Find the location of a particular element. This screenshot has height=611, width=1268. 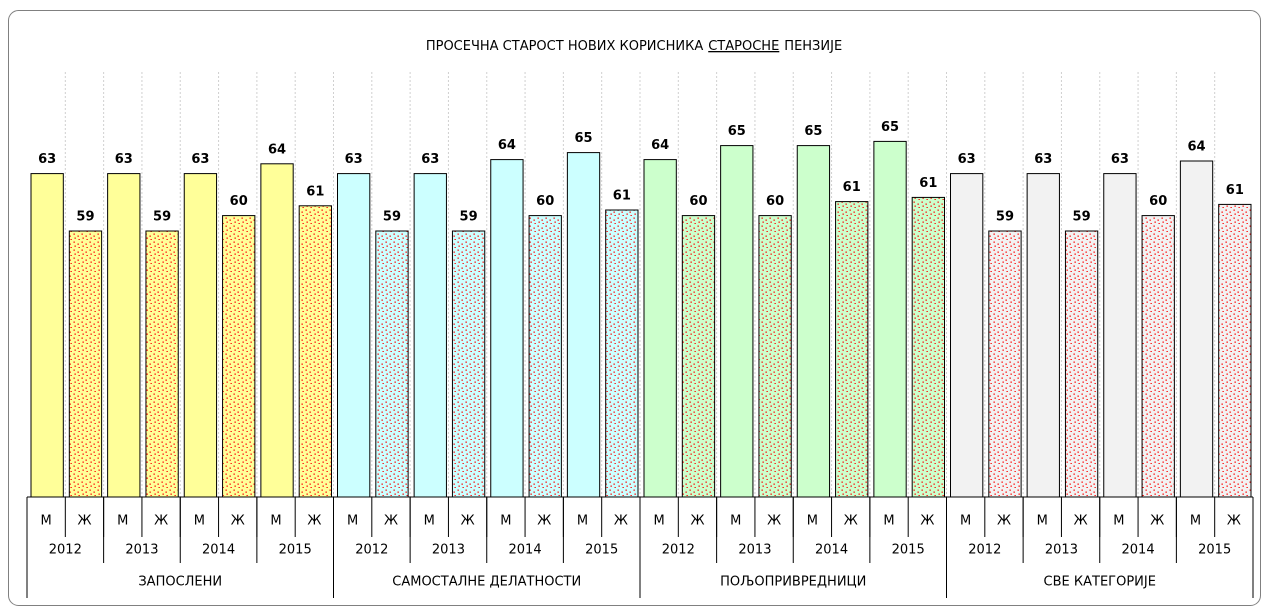

group-label: ЗАПОСЛЕНИ is located at coordinates (180, 582).